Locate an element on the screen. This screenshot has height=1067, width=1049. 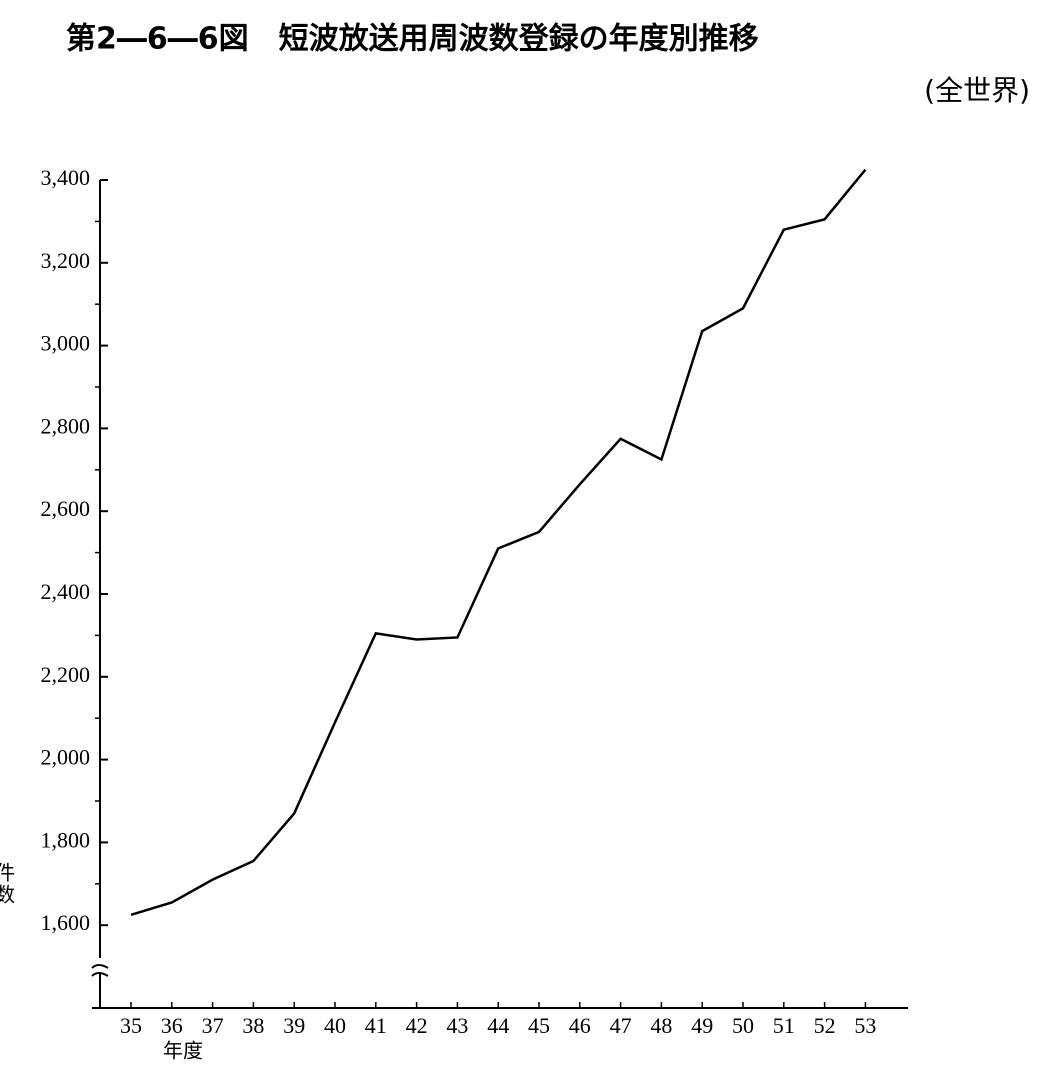
chart-title: 第2―6―6図 短波放送用周波数登録の年度別推移 is located at coordinates (412, 39).